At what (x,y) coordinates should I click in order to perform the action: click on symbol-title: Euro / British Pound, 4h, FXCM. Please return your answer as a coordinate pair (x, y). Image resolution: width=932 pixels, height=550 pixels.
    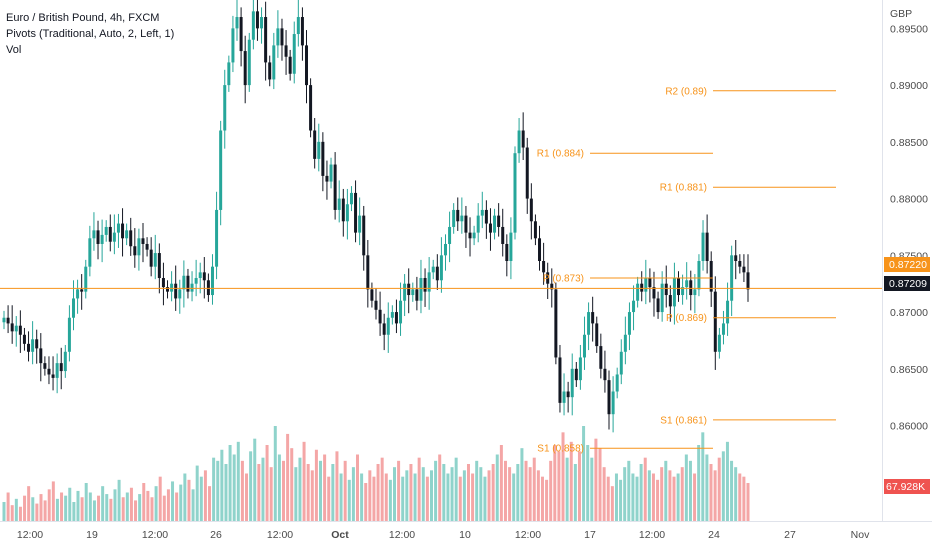
    Looking at the image, I should click on (83, 18).